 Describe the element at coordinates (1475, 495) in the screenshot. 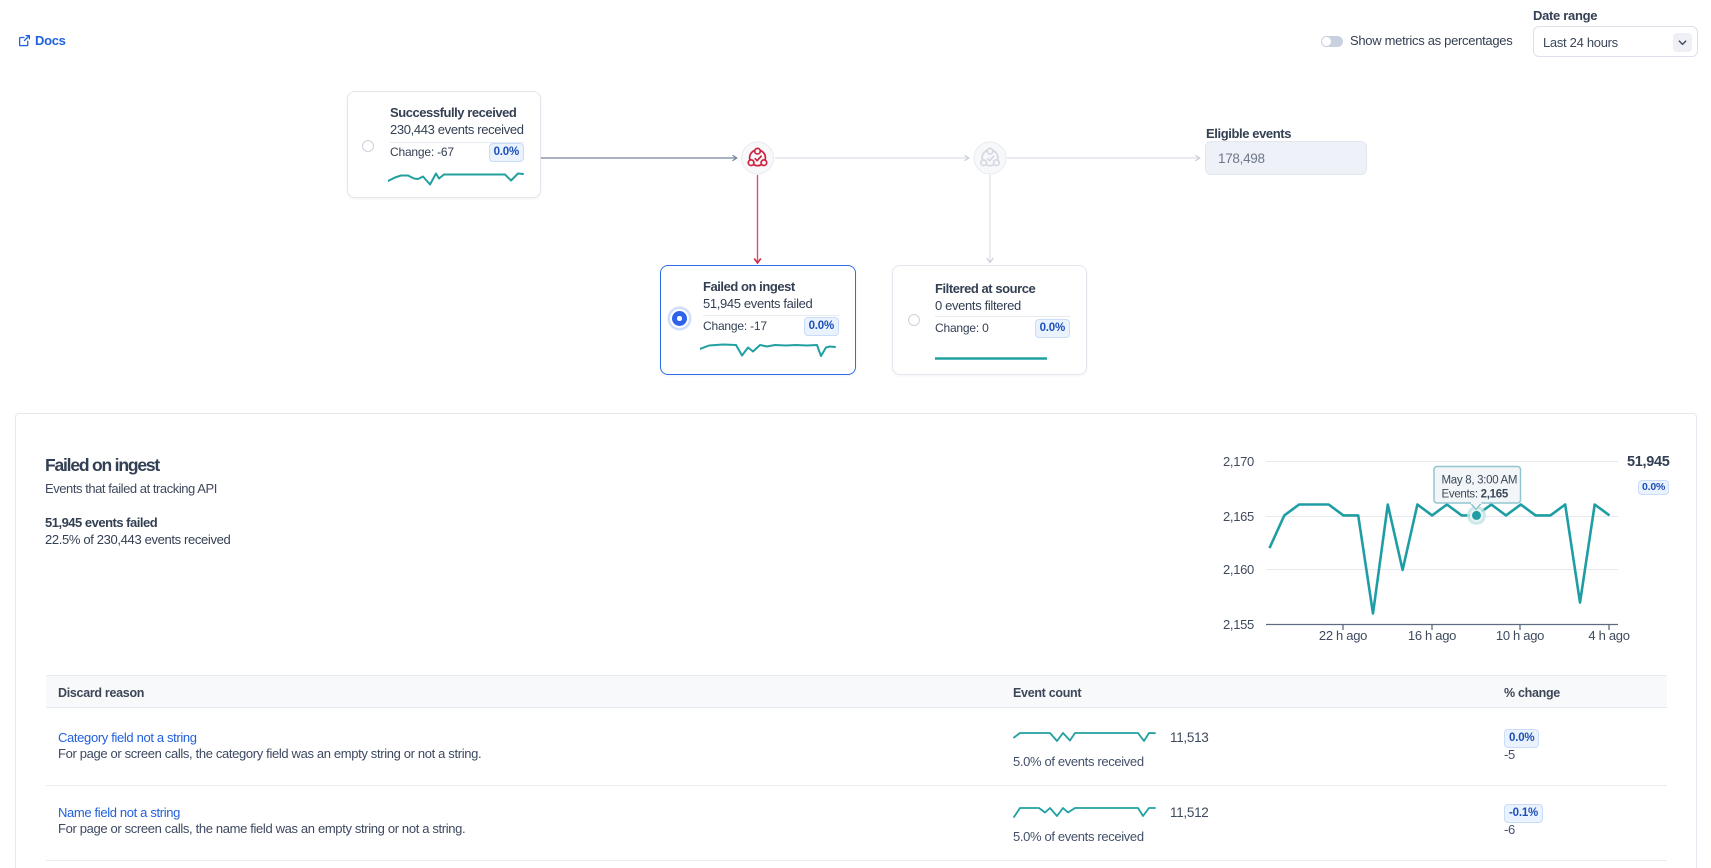

I see `svg-text: Events: 2,165` at that location.